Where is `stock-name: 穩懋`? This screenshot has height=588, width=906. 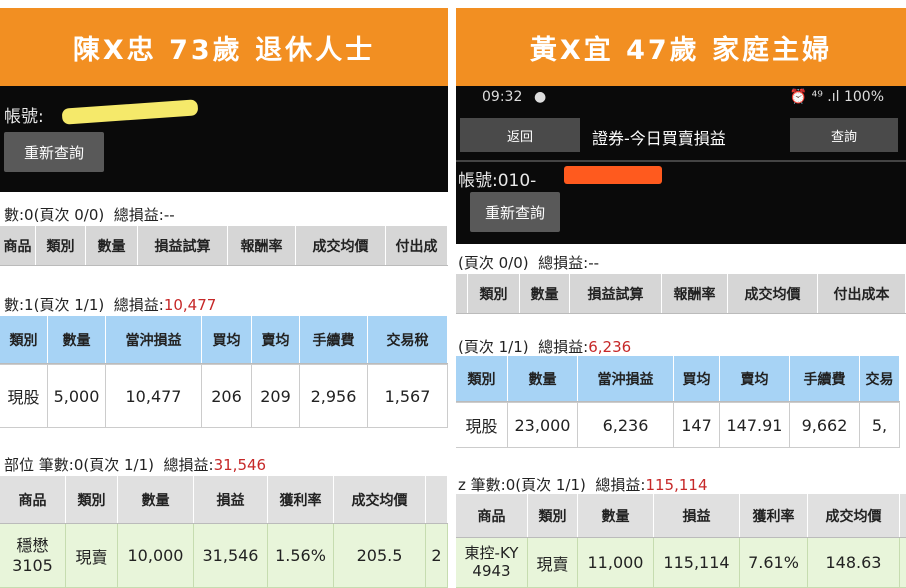 stock-name: 穩懋 is located at coordinates (32, 546).